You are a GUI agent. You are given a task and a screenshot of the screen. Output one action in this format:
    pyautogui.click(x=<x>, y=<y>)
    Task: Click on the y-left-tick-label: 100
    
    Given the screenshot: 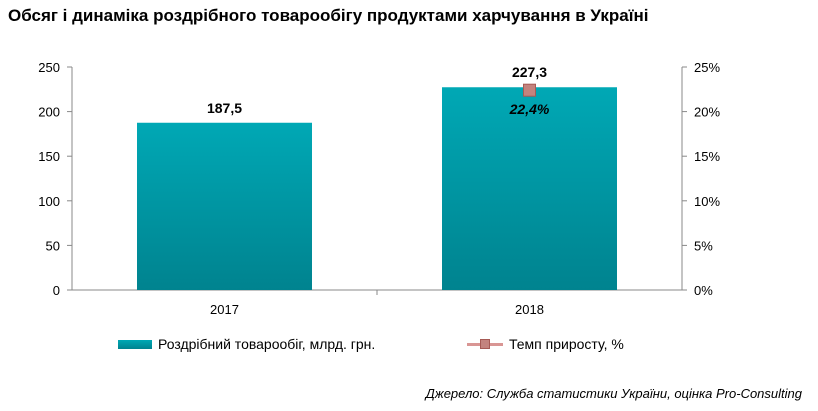 What is the action you would take?
    pyautogui.click(x=49, y=201)
    